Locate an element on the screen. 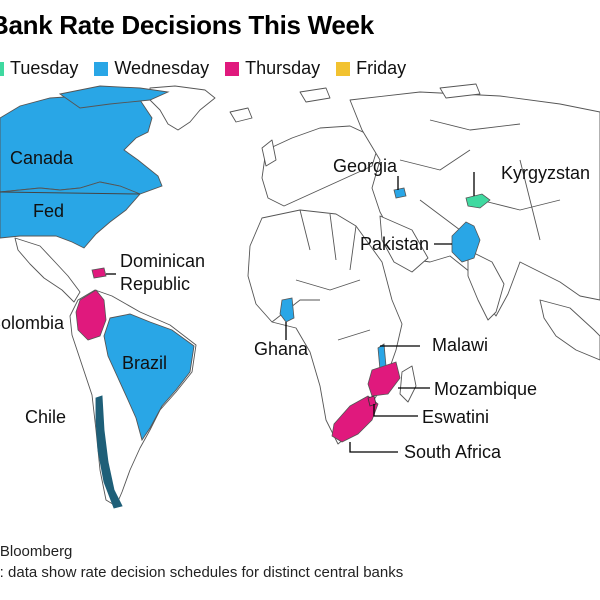 This screenshot has width=600, height=600. legend-item-tuesday: Tuesday is located at coordinates (39, 68).